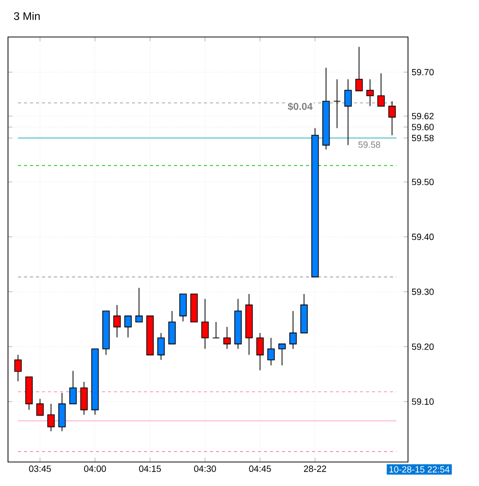 The height and width of the screenshot is (486, 479). Describe the element at coordinates (423, 138) in the screenshot. I see `y-tick-label: 59.58` at that location.